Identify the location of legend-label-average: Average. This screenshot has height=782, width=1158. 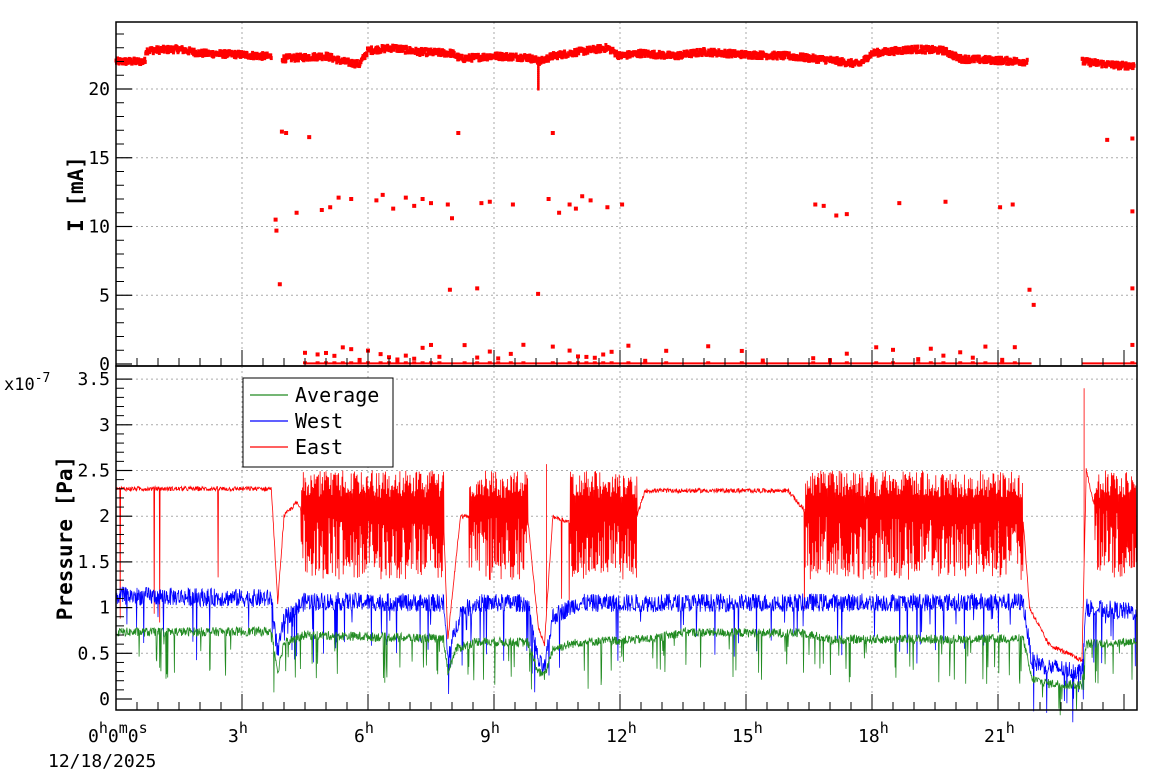
(337, 395).